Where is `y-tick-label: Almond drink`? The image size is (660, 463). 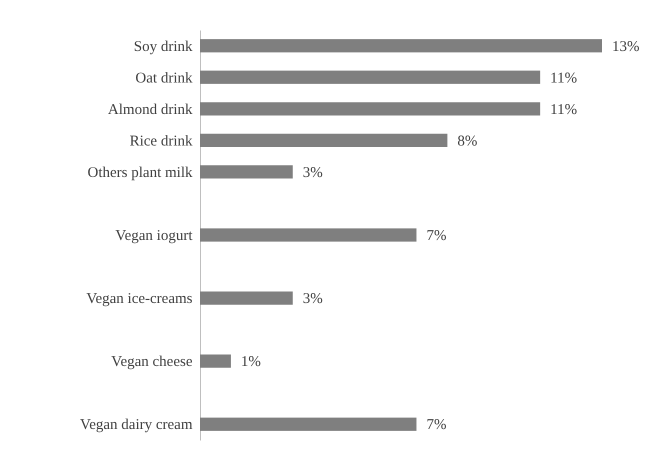
y-tick-label: Almond drink is located at coordinates (150, 110).